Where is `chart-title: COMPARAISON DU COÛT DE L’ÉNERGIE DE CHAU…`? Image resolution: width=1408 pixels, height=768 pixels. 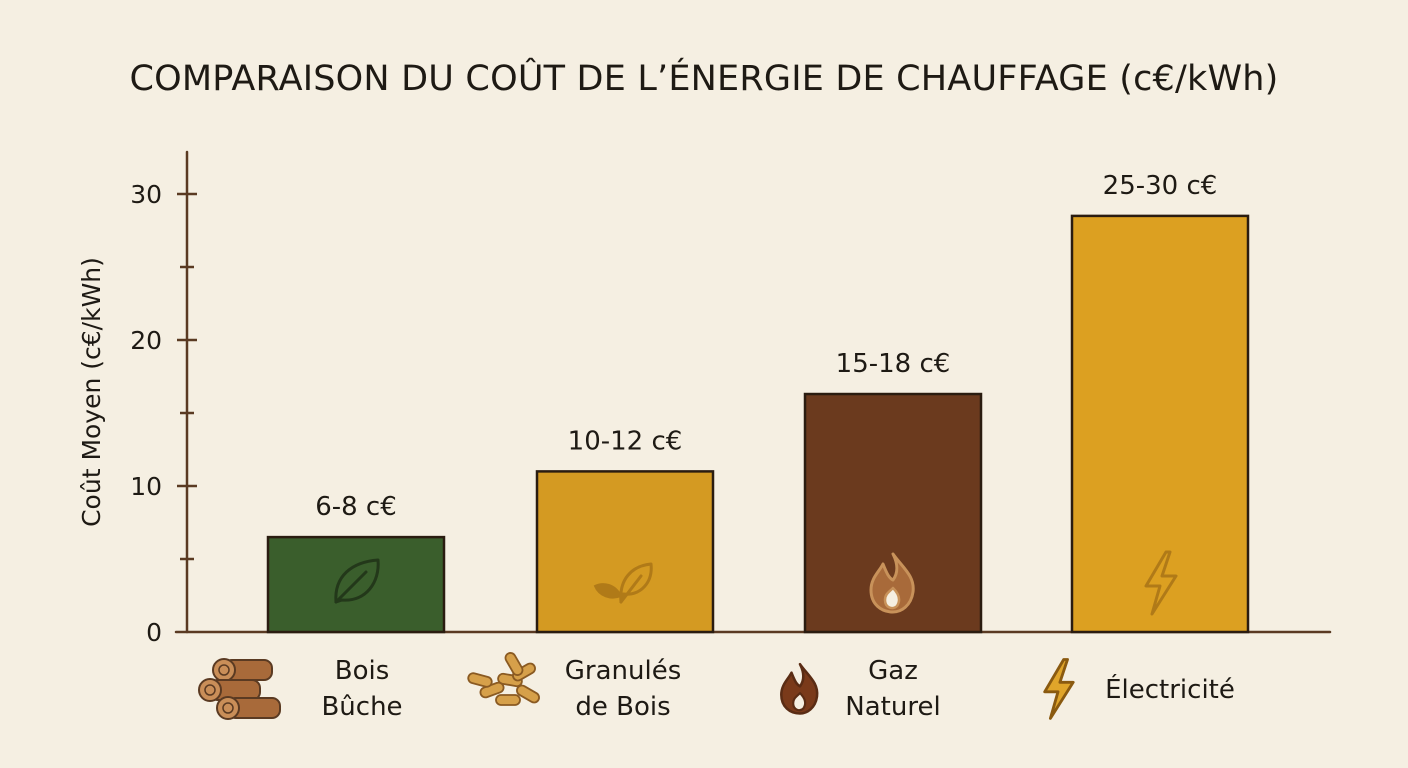
chart-title: COMPARAISON DU COÛT DE L’ÉNERGIE DE CHAU… is located at coordinates (704, 78).